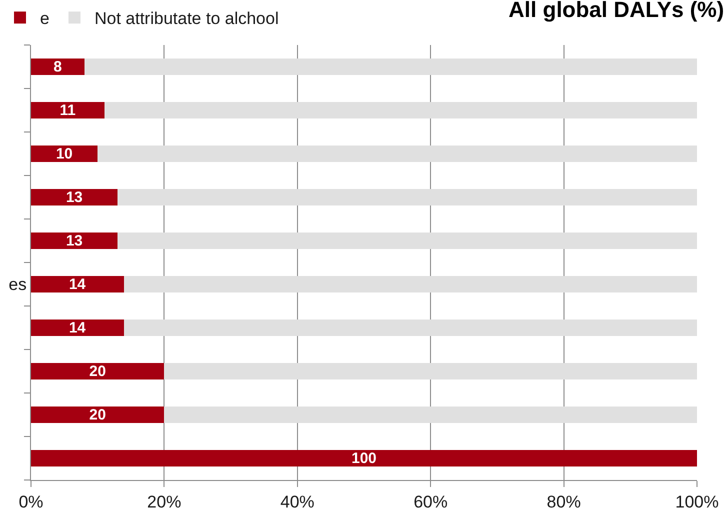  I want to click on x-tick-label: 60%, so click(431, 502).